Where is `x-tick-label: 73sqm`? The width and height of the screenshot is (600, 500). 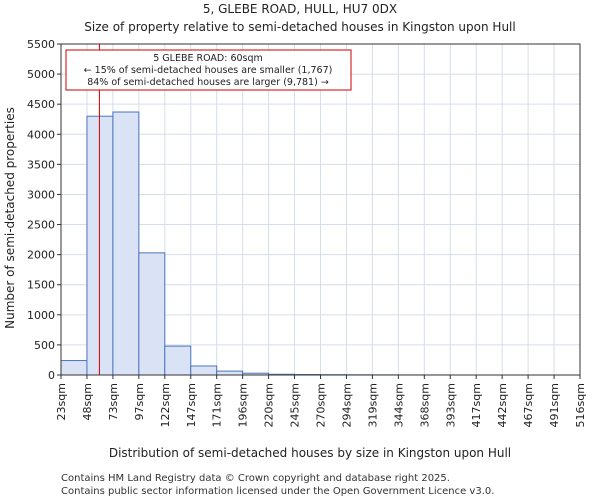 x-tick-label: 73sqm is located at coordinates (113, 401).